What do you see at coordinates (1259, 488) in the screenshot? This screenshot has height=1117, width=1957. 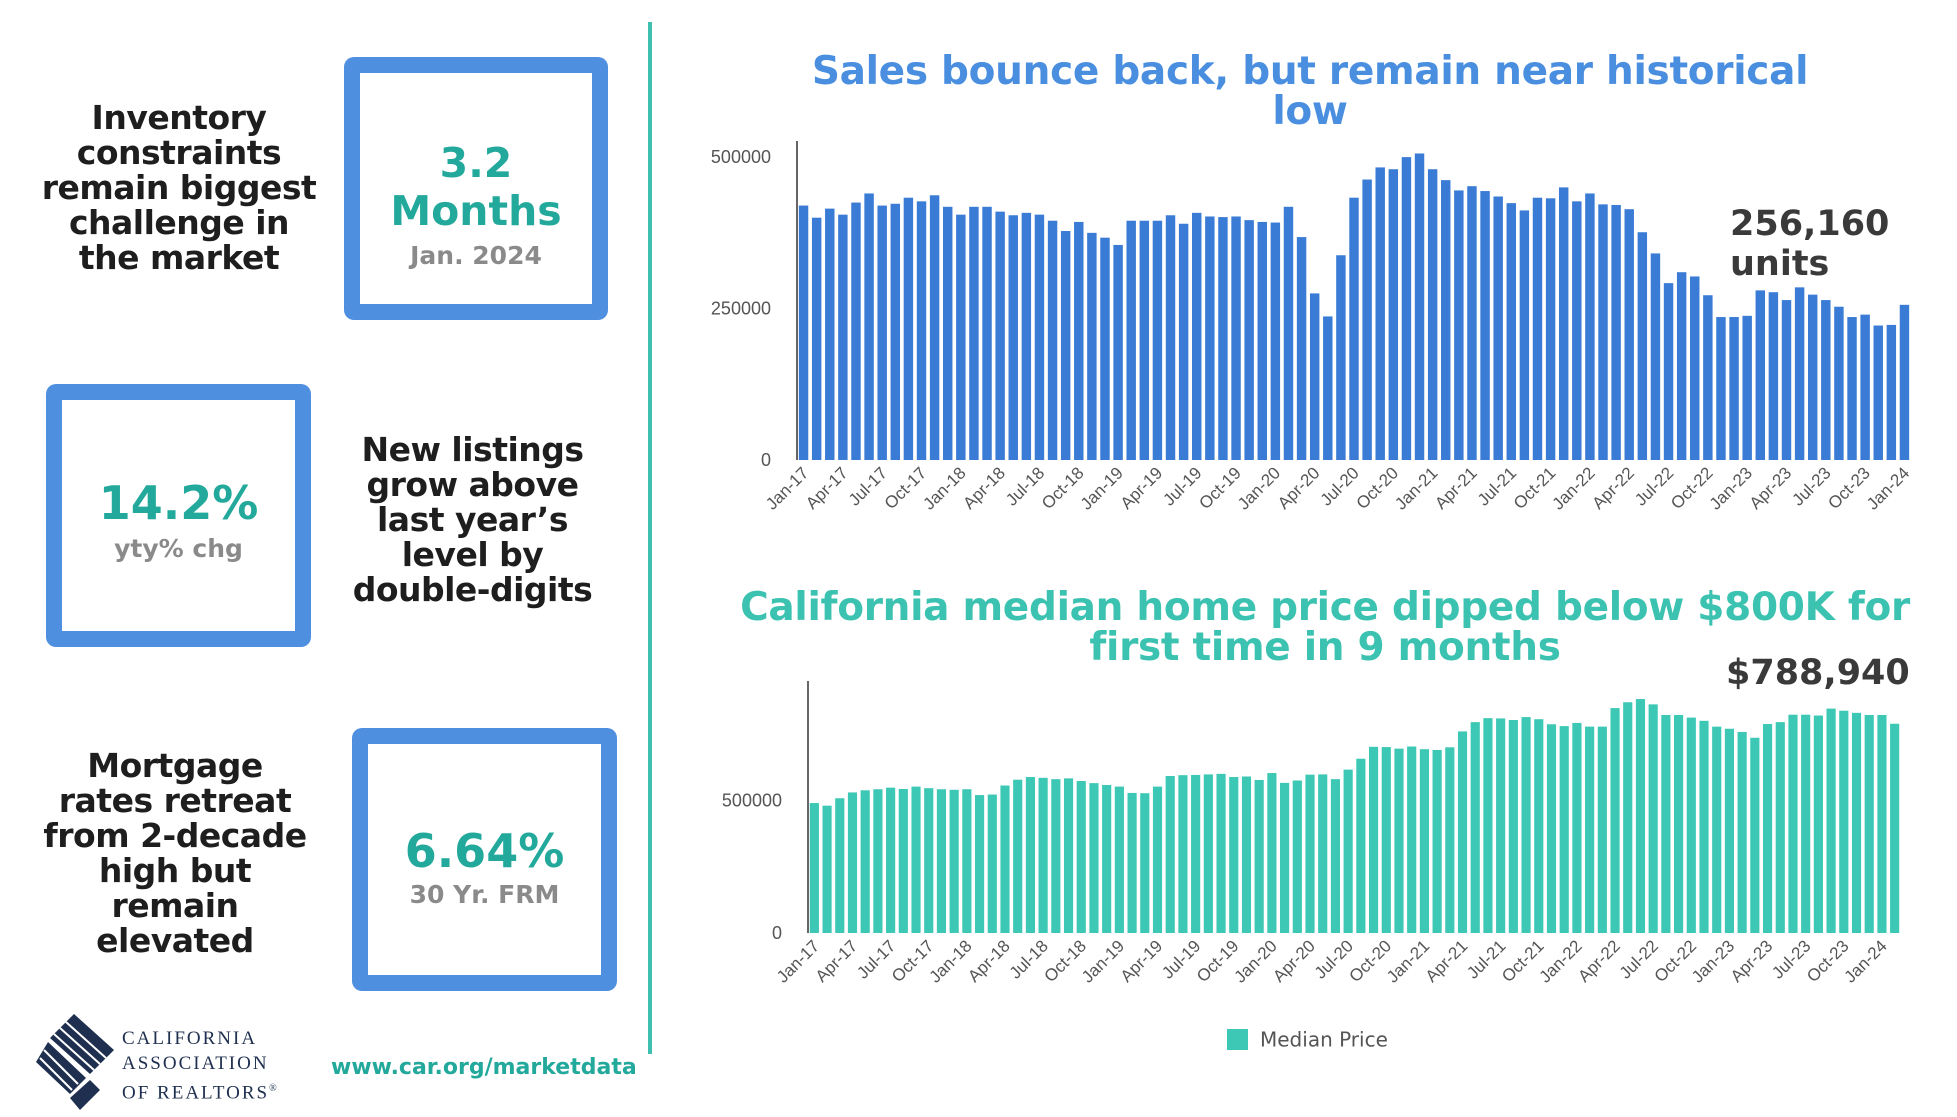 I see `sales-x-tick-label: Jan-20` at bounding box center [1259, 488].